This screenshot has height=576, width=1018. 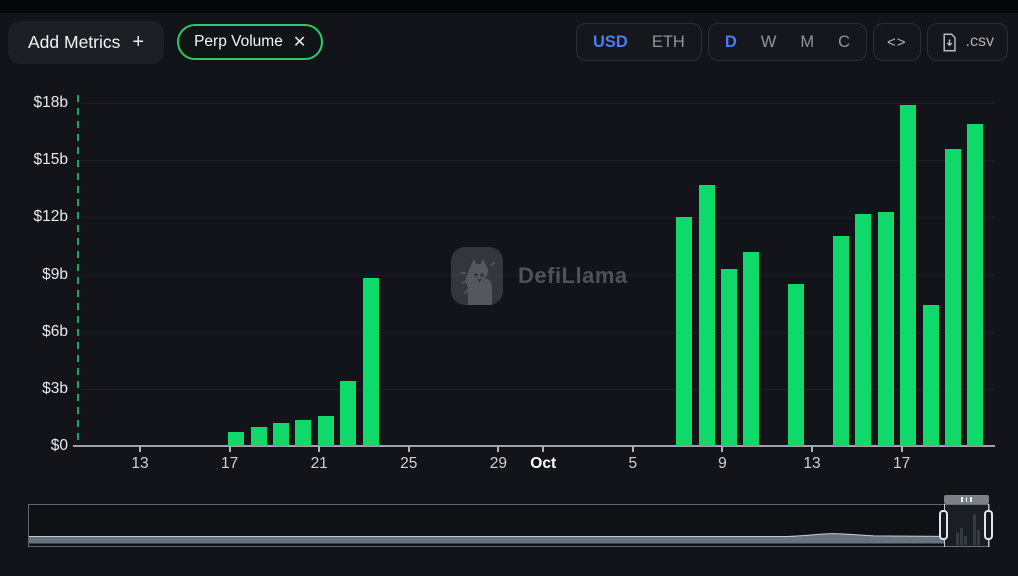 I want to click on defillama-watermark: DefiLlama, so click(x=539, y=276).